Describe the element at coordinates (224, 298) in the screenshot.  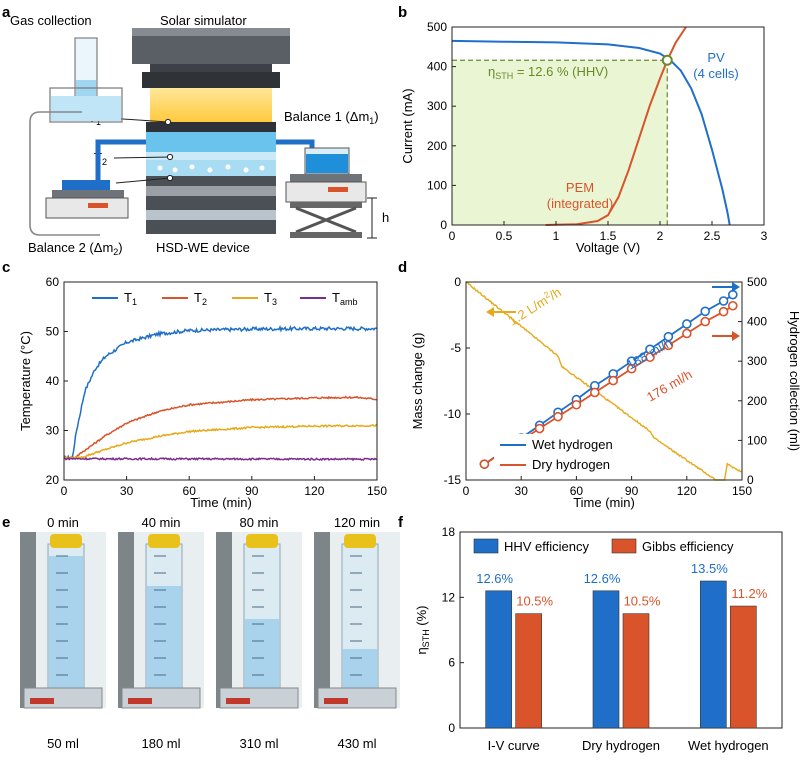
I see `c-legend: T1 T2 T3 Tamb` at that location.